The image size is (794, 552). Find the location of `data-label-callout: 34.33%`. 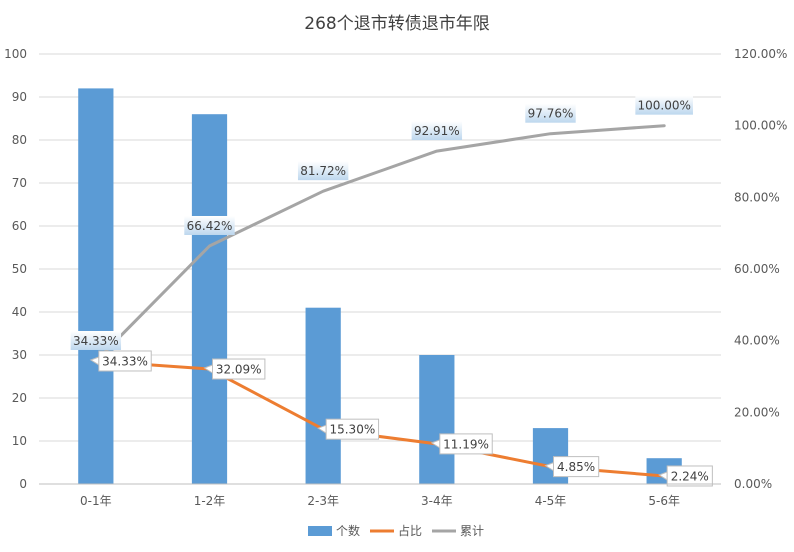

data-label-callout: 34.33% is located at coordinates (120, 361).